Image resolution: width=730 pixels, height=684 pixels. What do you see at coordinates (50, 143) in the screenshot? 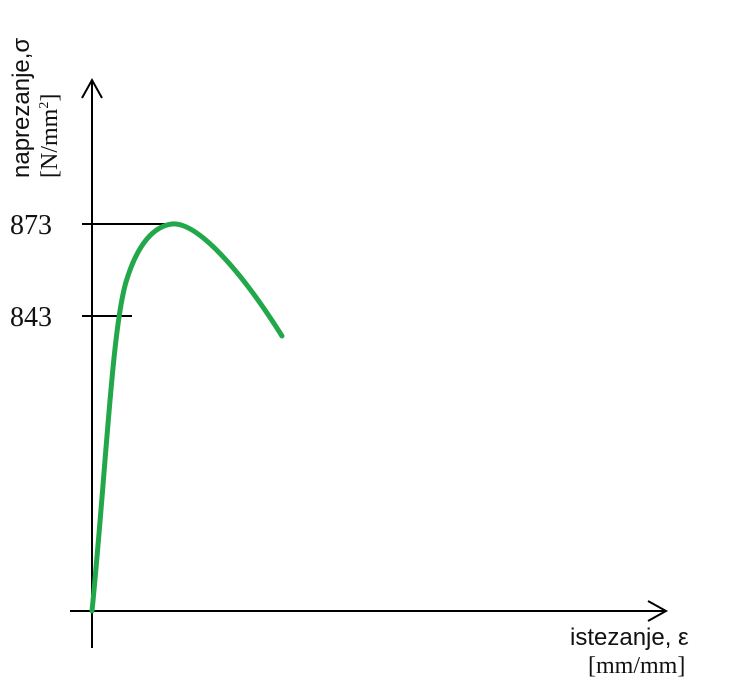
I see `y-axis-unit-prefix: [N/mm` at bounding box center [50, 143].